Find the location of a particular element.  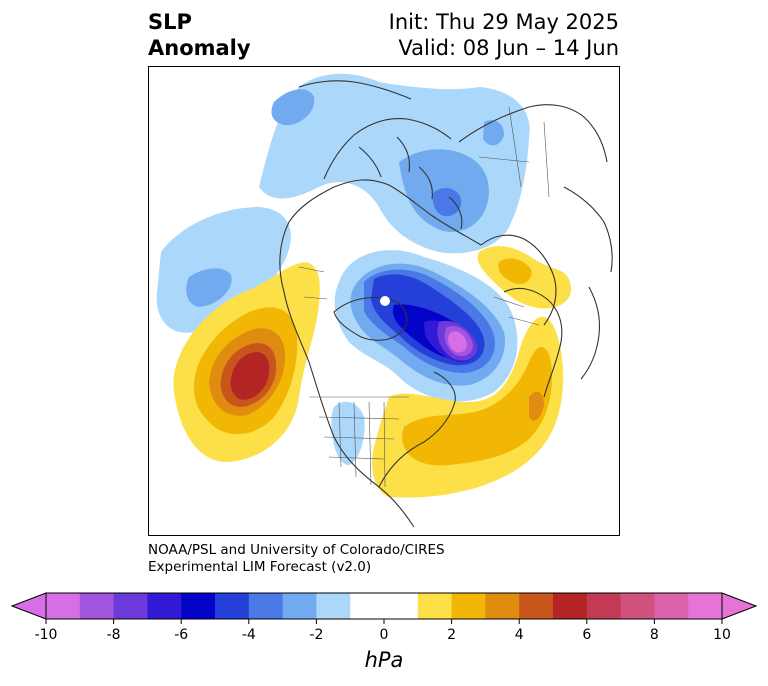

colorbar-tick-label: -2 is located at coordinates (316, 635).